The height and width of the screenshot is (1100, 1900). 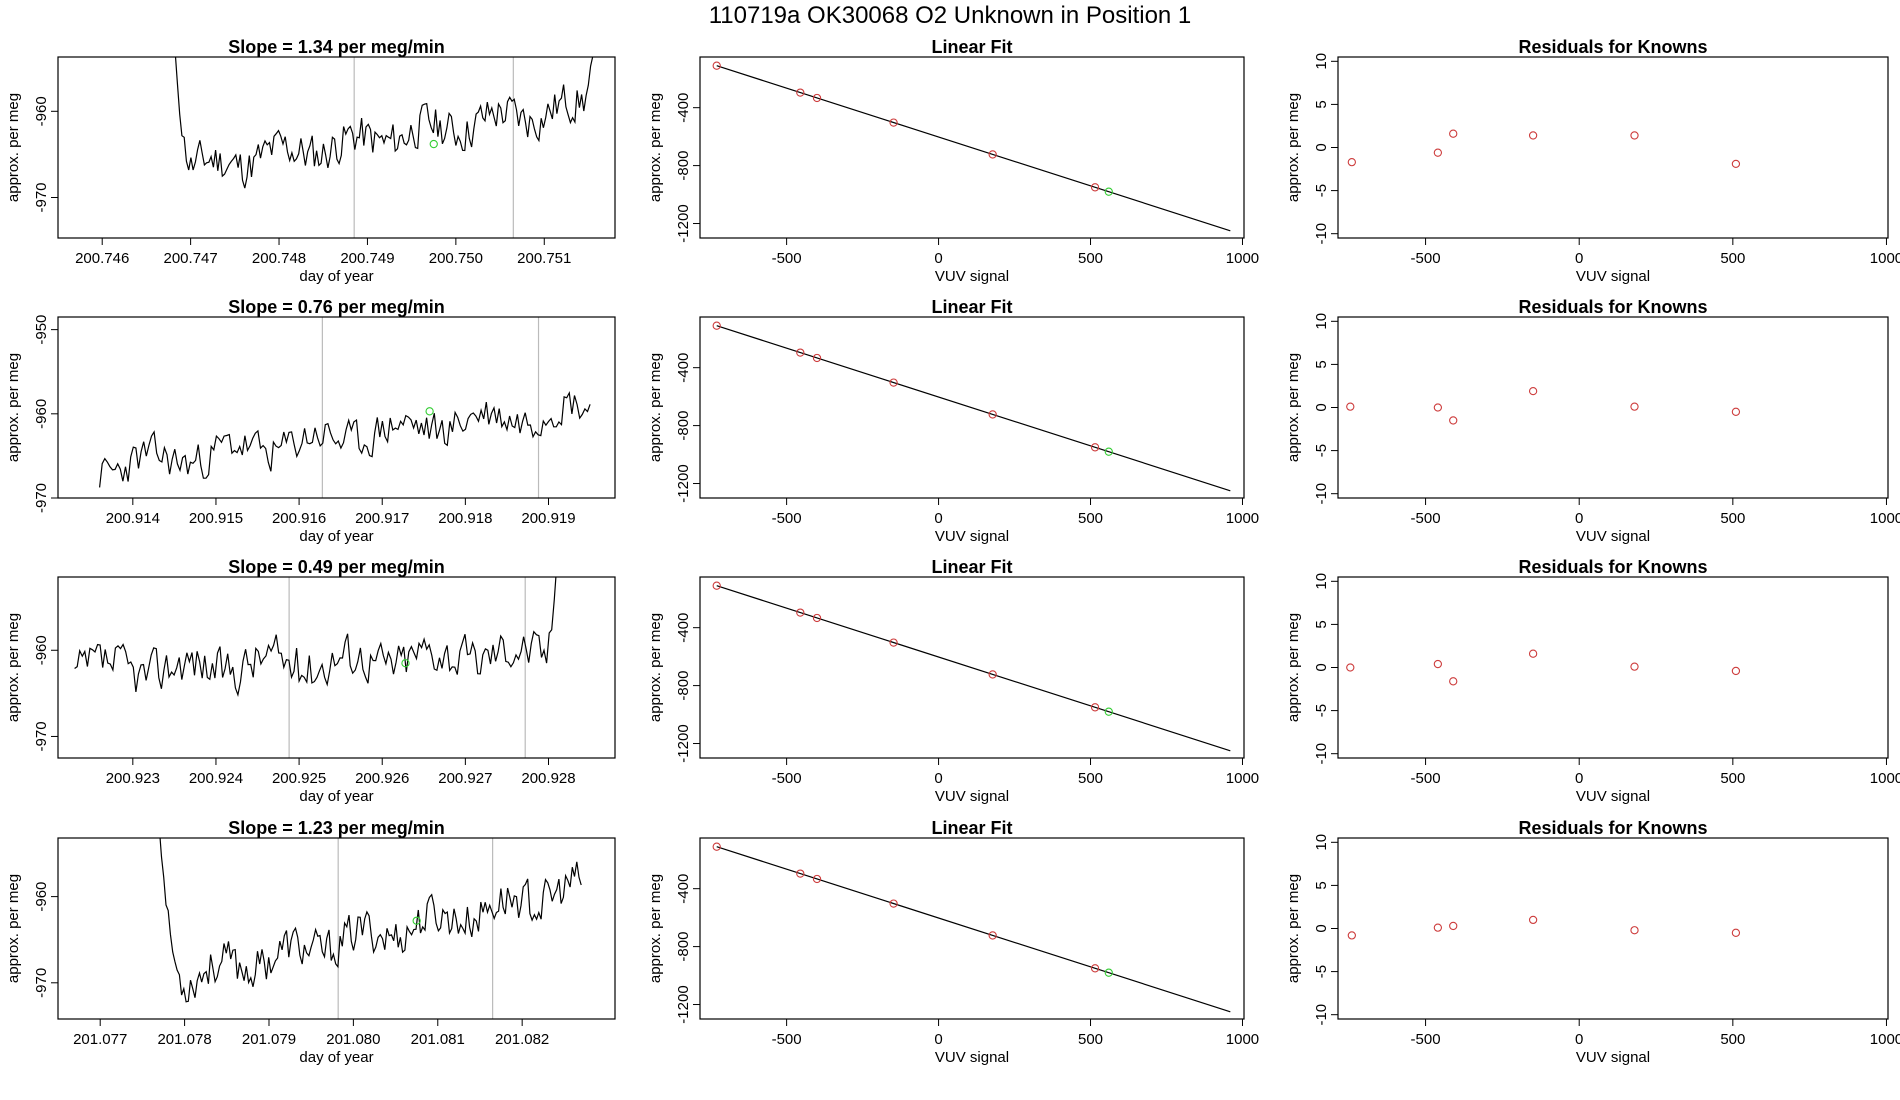 I want to click on x-tick-label: 200.748, so click(x=279, y=258).